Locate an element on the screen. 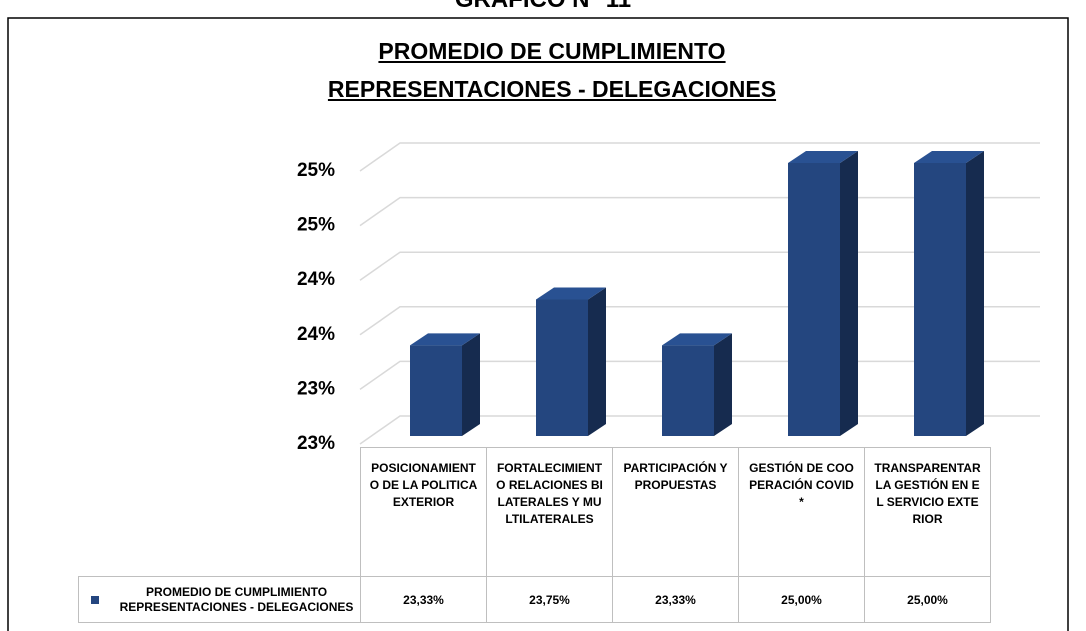 This screenshot has width=1086, height=631. header: GRÁFICO N° 11 is located at coordinates (543, 7).